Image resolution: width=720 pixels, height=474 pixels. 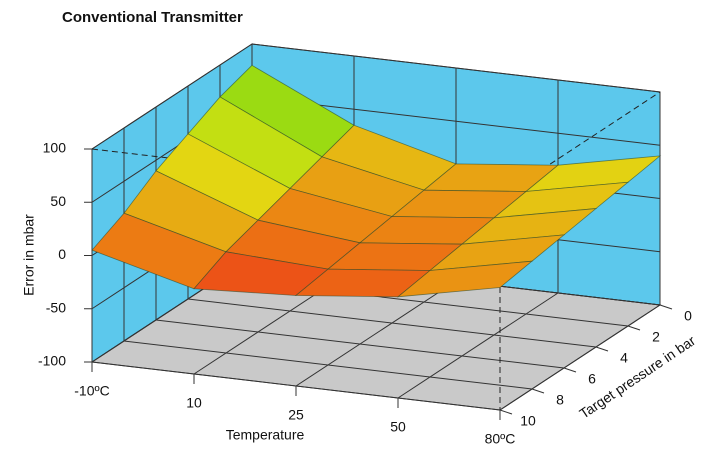 What do you see at coordinates (56, 307) in the screenshot?
I see `z-tick-label: -50` at bounding box center [56, 307].